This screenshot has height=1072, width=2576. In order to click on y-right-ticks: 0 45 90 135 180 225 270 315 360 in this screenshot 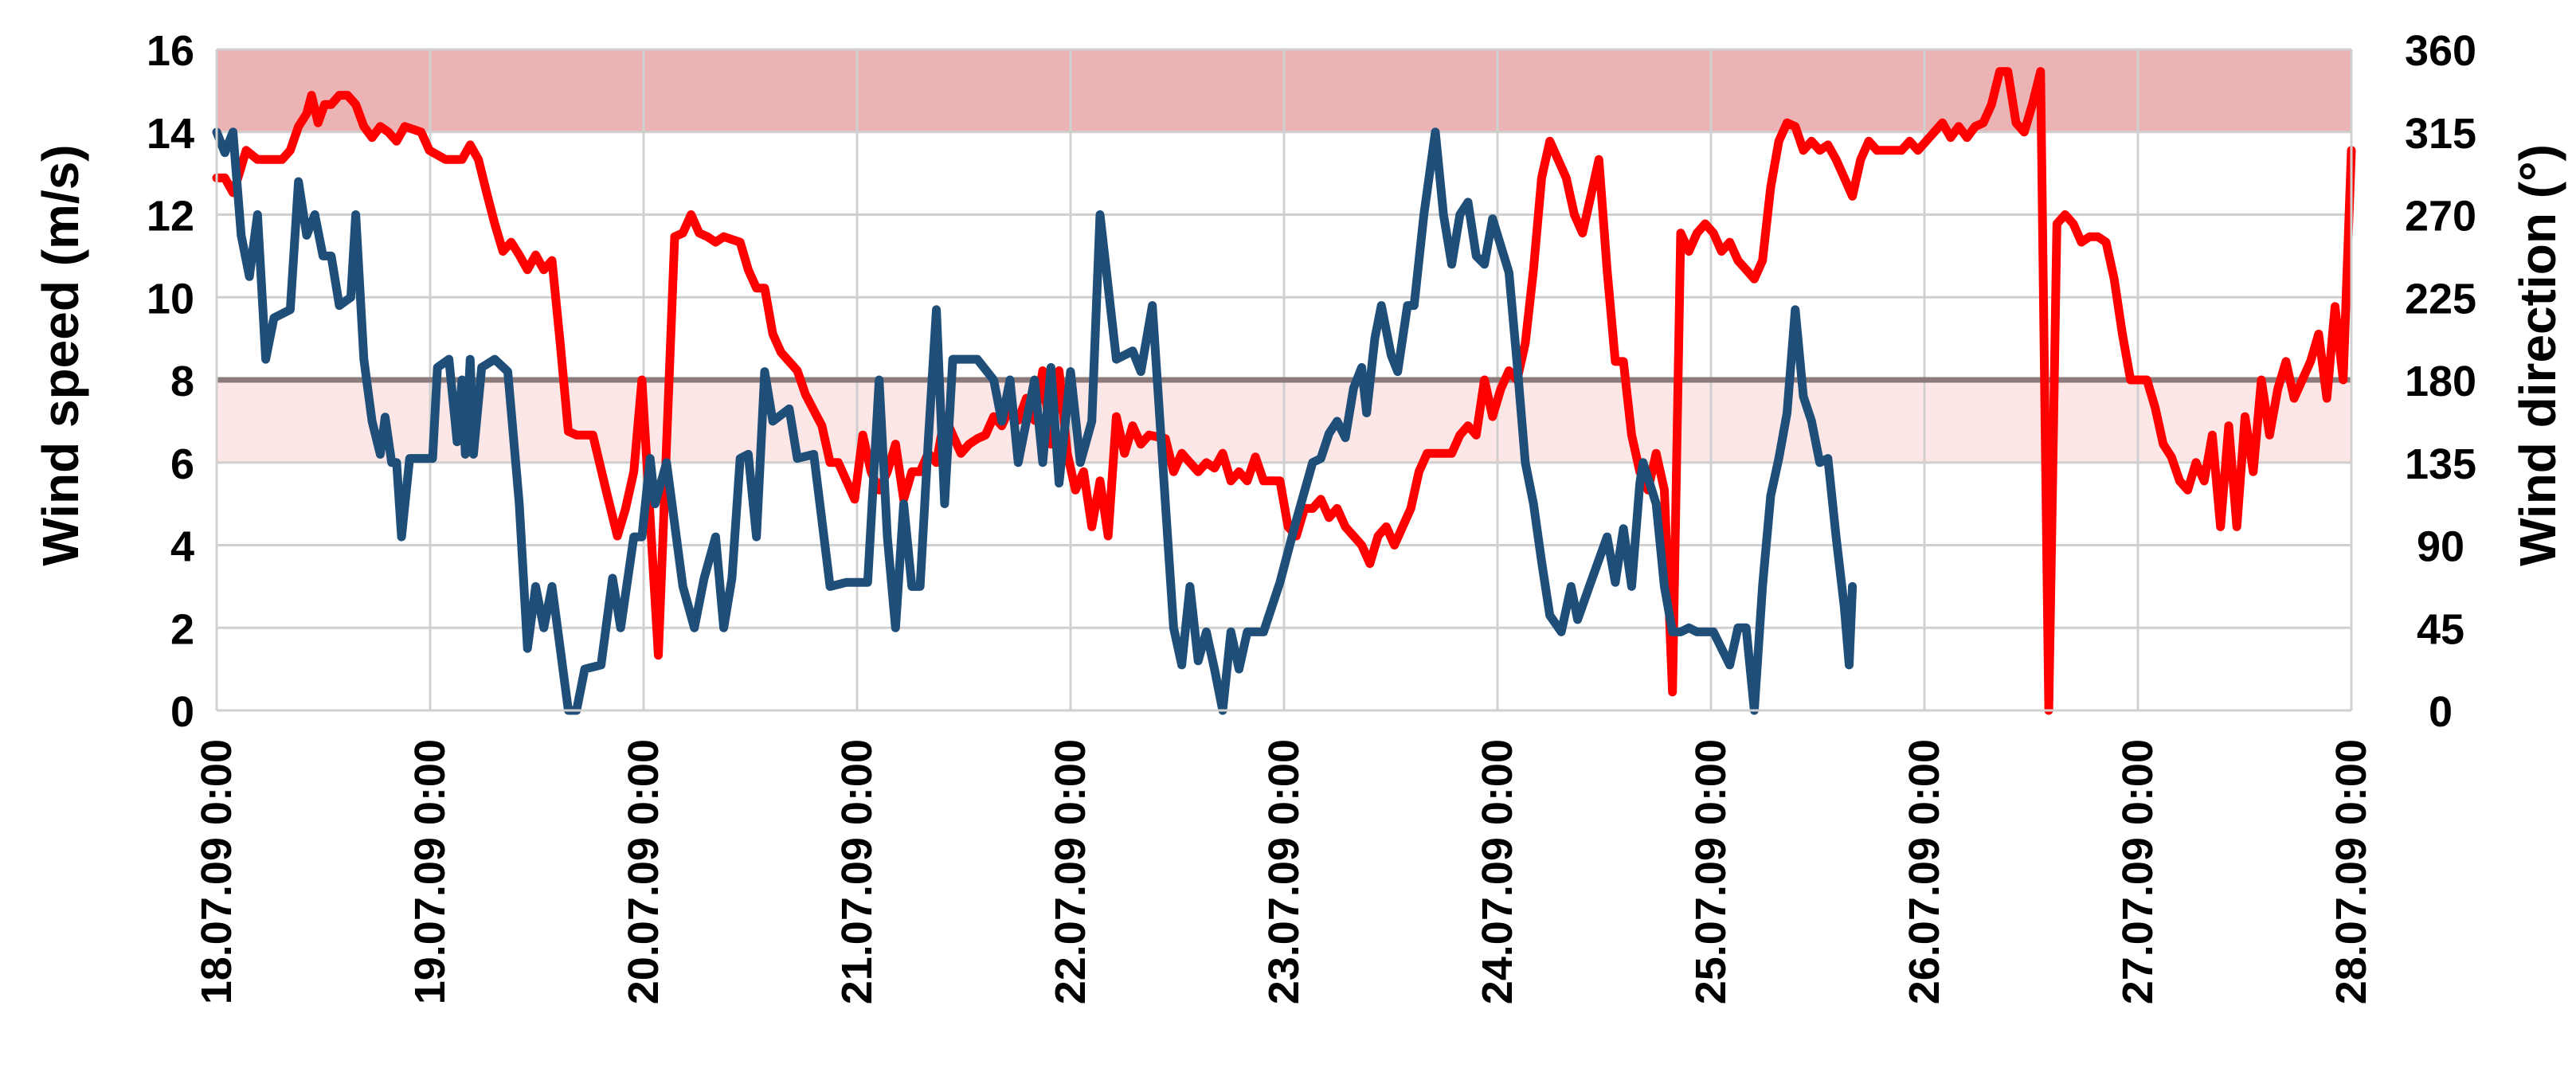, I will do `click(2440, 381)`.